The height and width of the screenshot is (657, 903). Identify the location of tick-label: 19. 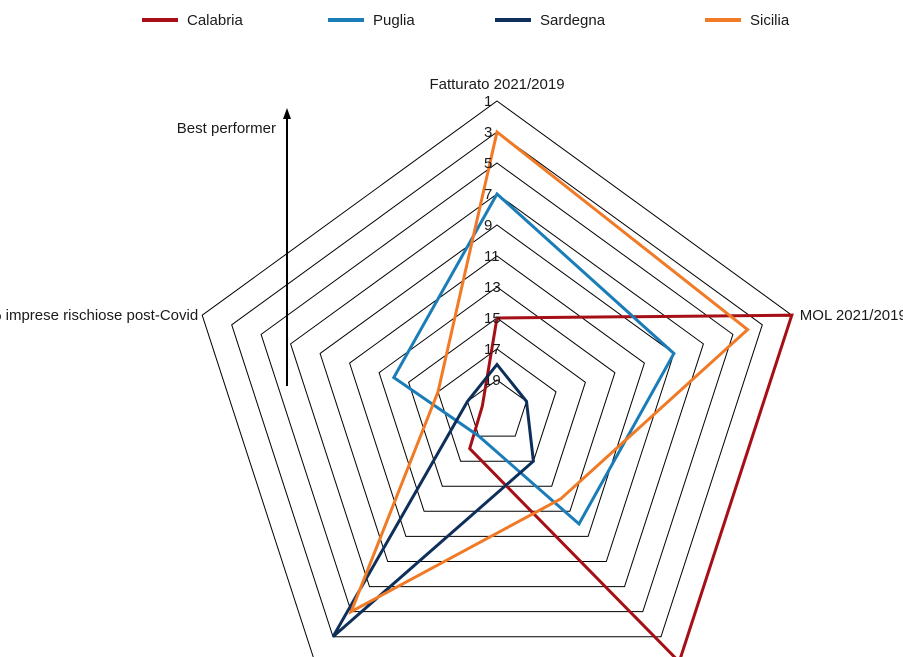
(492, 380).